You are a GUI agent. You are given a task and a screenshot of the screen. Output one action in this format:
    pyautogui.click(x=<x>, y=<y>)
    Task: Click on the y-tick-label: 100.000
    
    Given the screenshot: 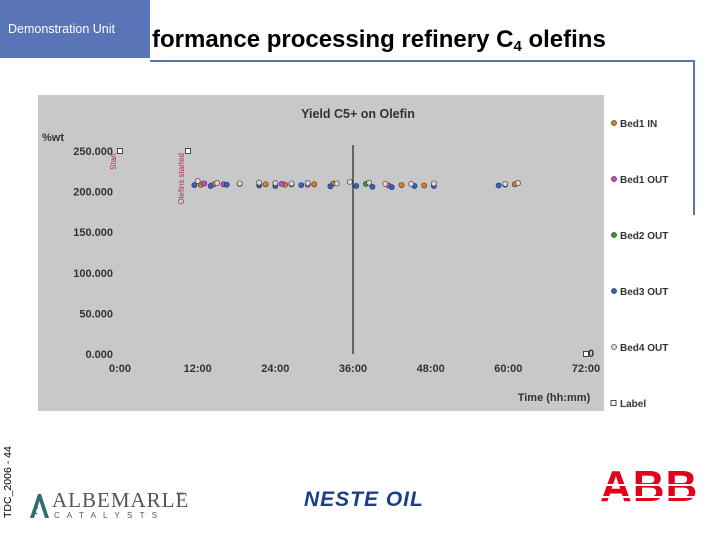 What is the action you would take?
    pyautogui.click(x=93, y=274)
    